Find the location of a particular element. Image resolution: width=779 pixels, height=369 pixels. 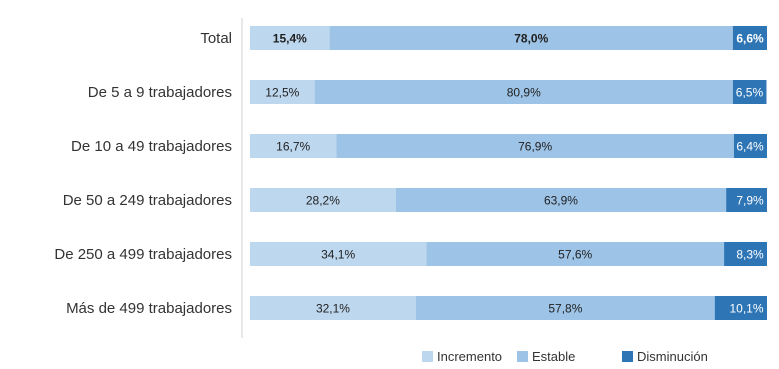

bar-estable-de-250-a-499-trabajadores is located at coordinates (575, 254).